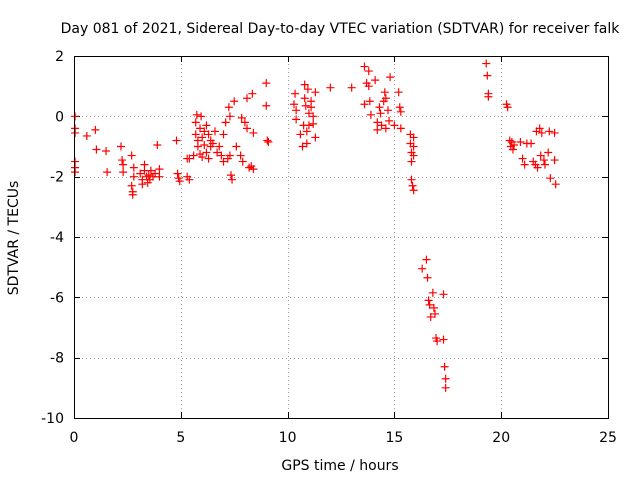 The height and width of the screenshot is (480, 640). Describe the element at coordinates (180, 438) in the screenshot. I see `x-tick-label: 5` at that location.